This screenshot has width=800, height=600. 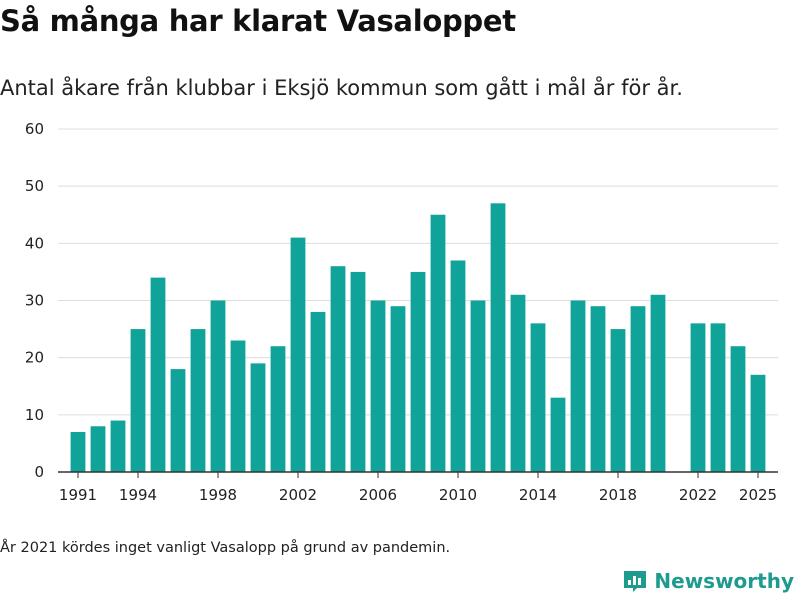 What do you see at coordinates (178, 420) in the screenshot?
I see `bar-1996` at bounding box center [178, 420].